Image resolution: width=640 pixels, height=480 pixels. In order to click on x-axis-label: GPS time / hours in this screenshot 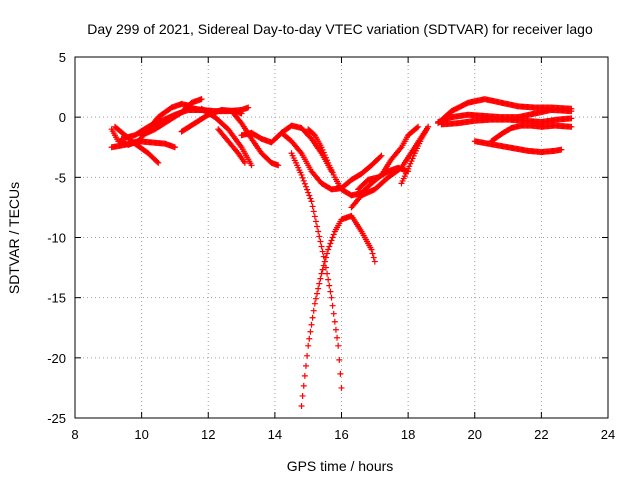, I will do `click(340, 466)`.